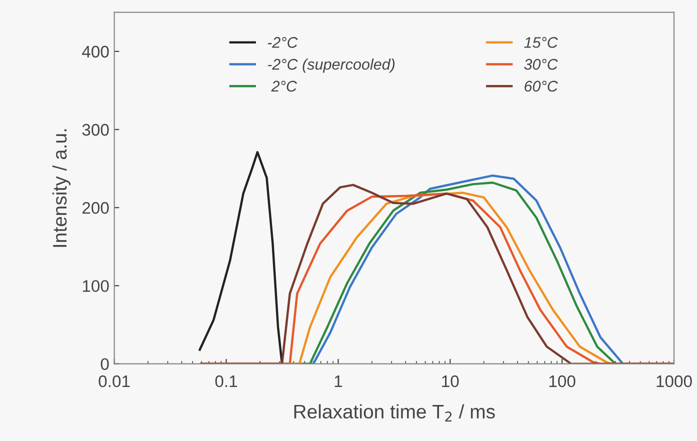 The width and height of the screenshot is (697, 441). I want to click on x-tick-label: 10, so click(450, 381).